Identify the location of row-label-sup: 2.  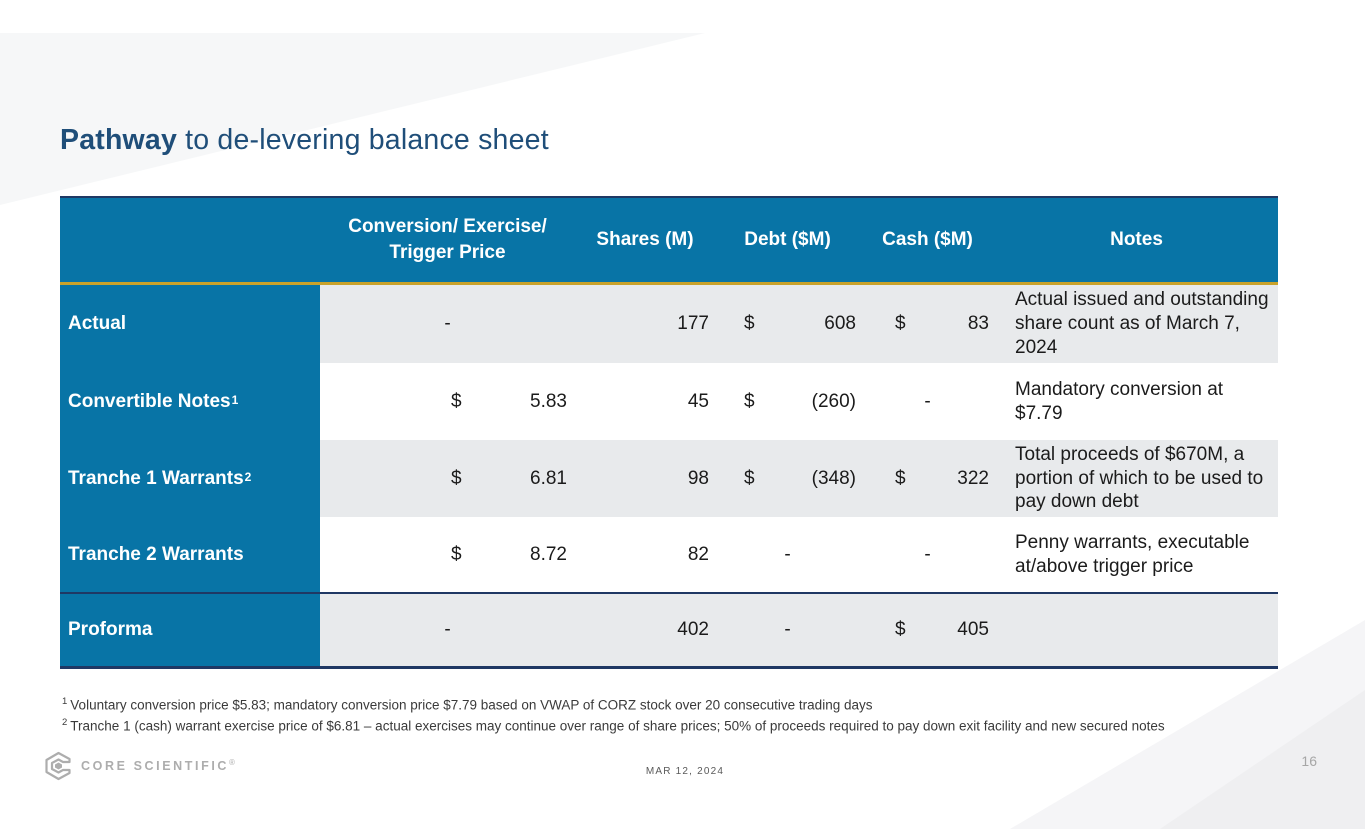
(248, 476).